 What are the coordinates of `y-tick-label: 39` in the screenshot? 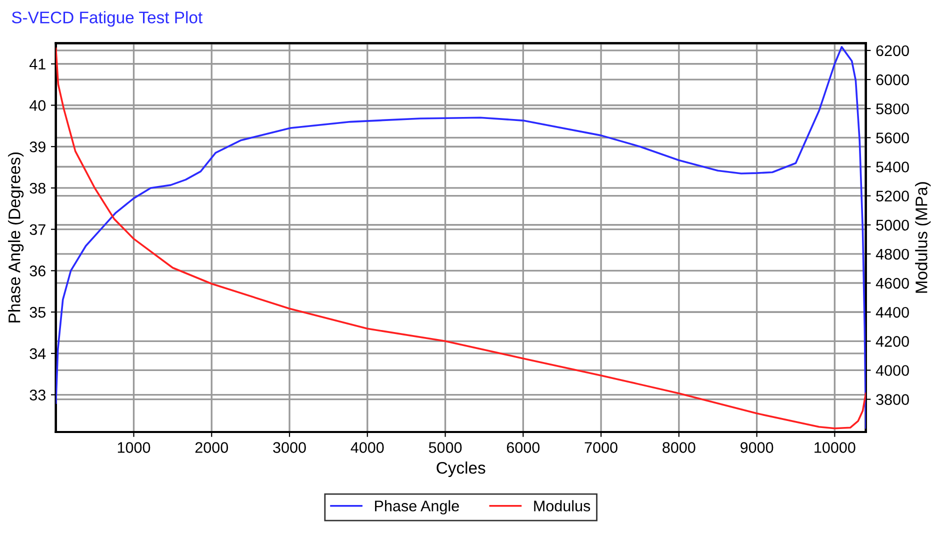 It's located at (38, 146).